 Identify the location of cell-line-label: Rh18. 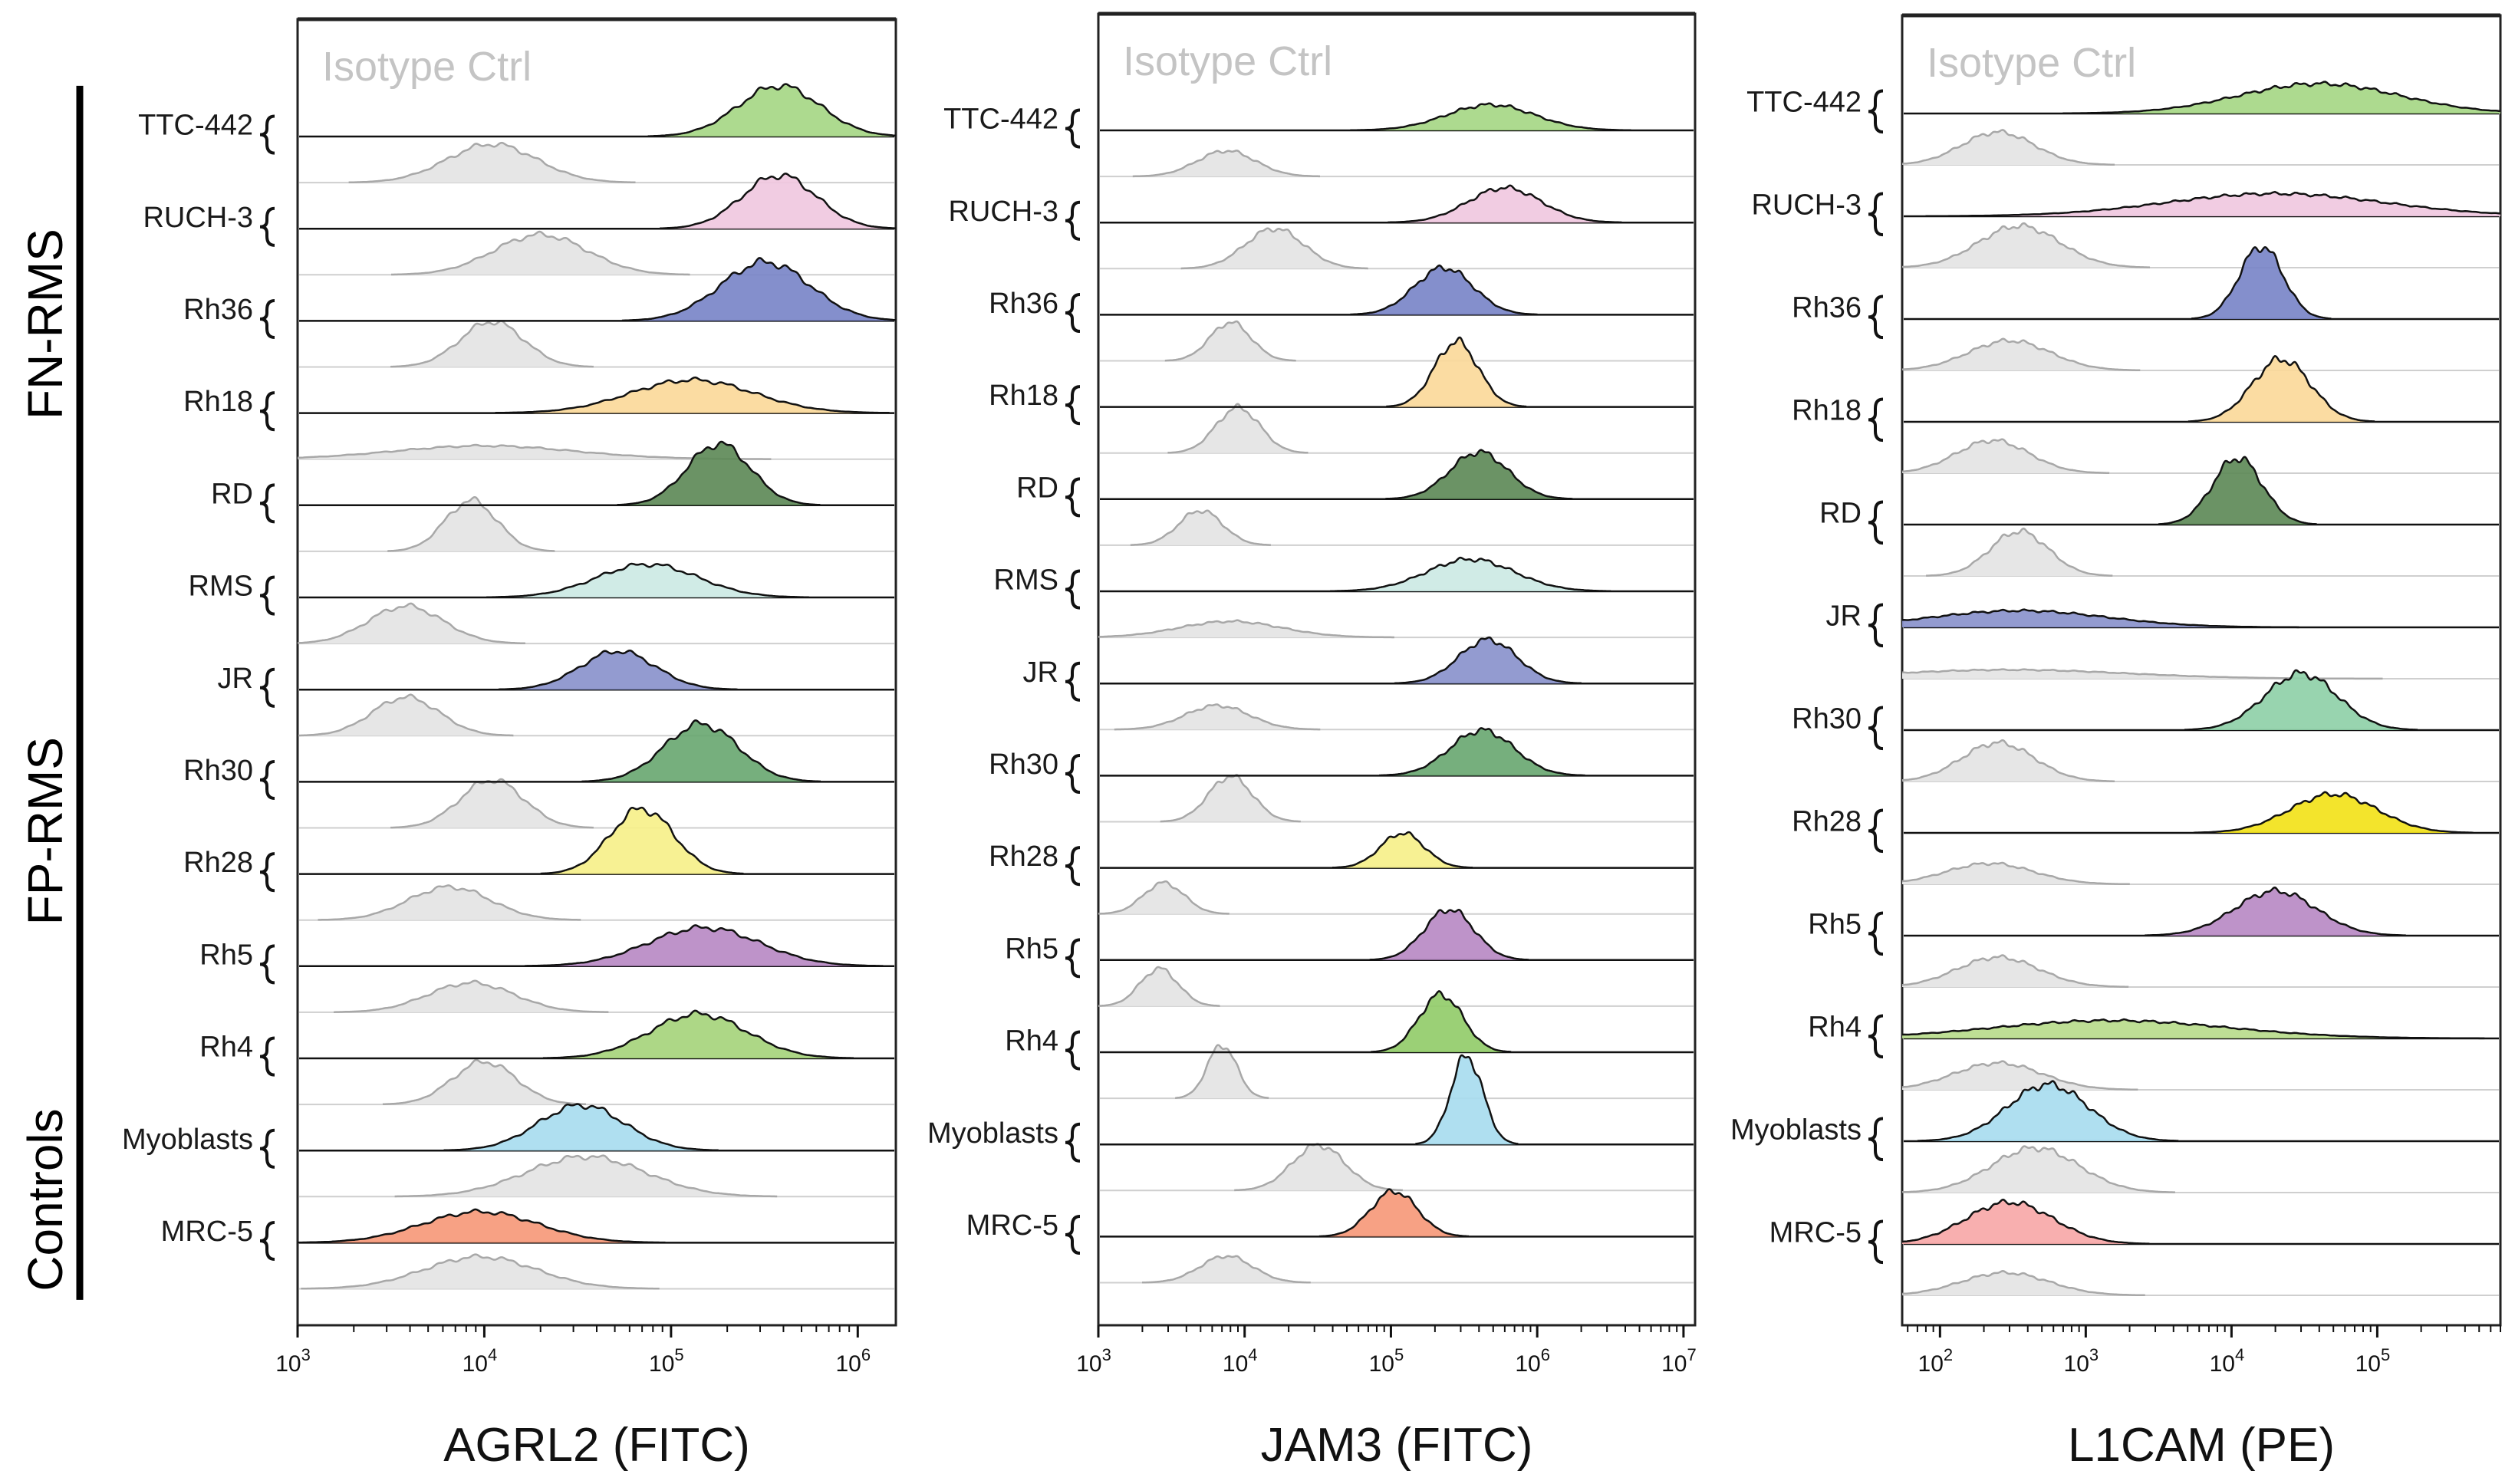
(1023, 396).